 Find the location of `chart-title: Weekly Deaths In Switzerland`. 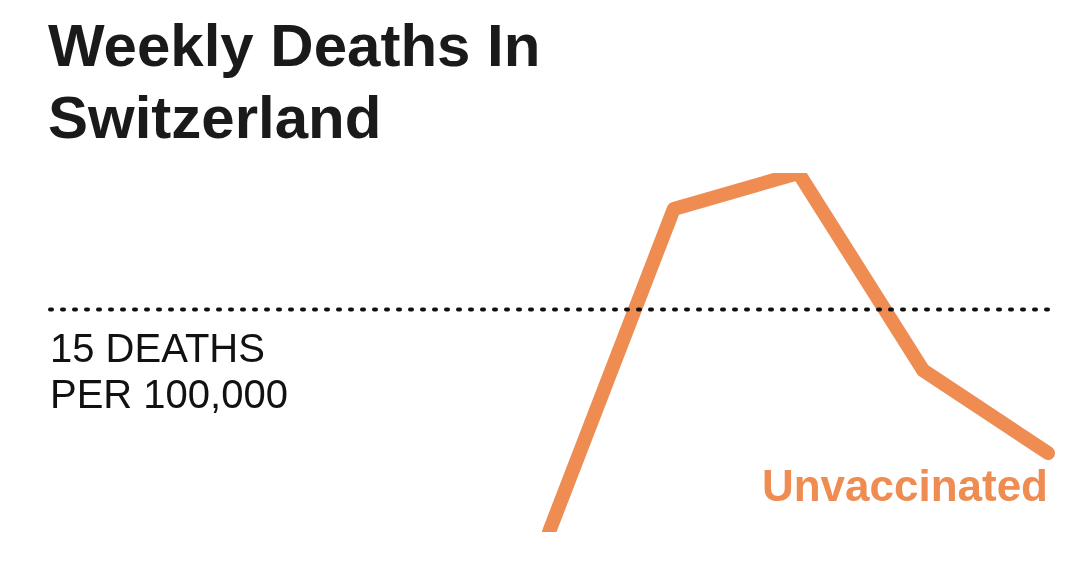

chart-title: Weekly Deaths In Switzerland is located at coordinates (295, 82).